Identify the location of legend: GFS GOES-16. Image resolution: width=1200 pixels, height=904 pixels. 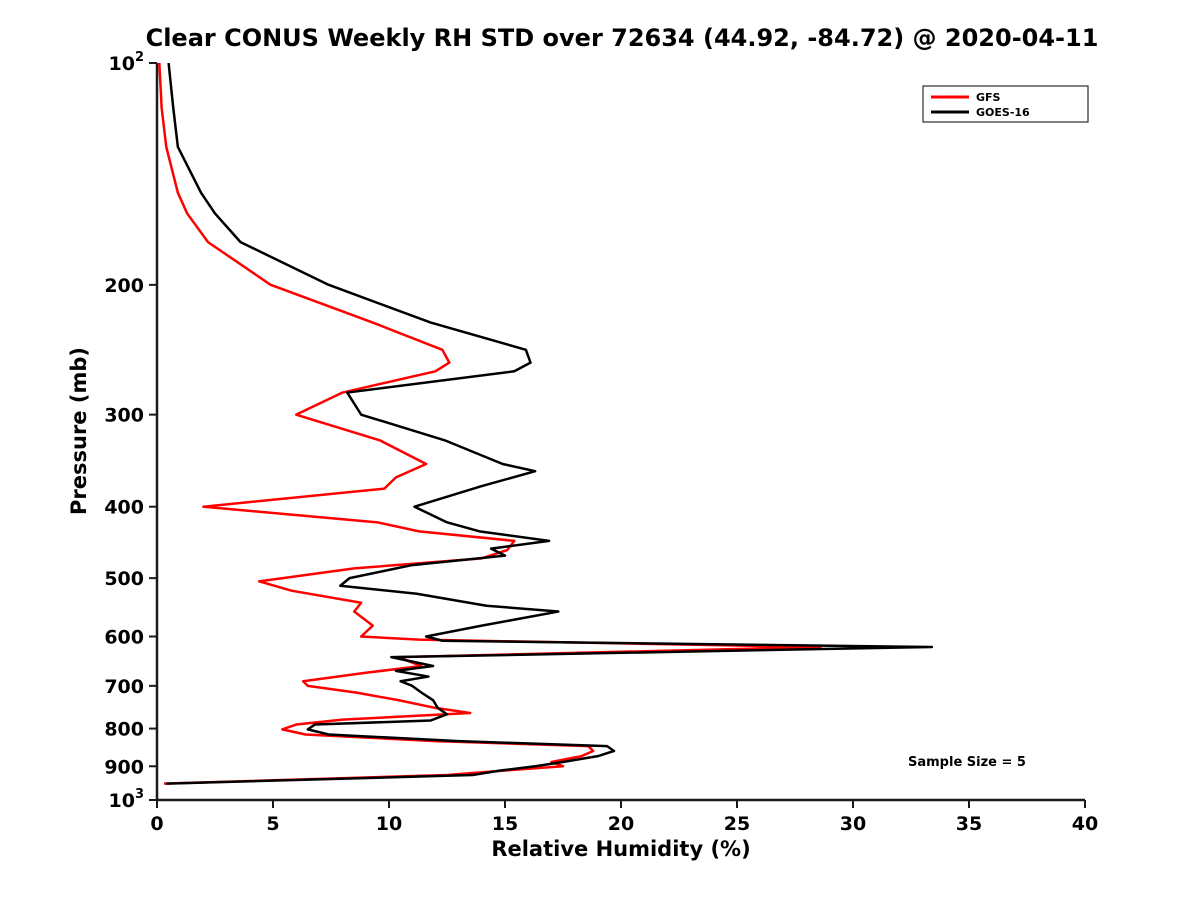
(1005, 104).